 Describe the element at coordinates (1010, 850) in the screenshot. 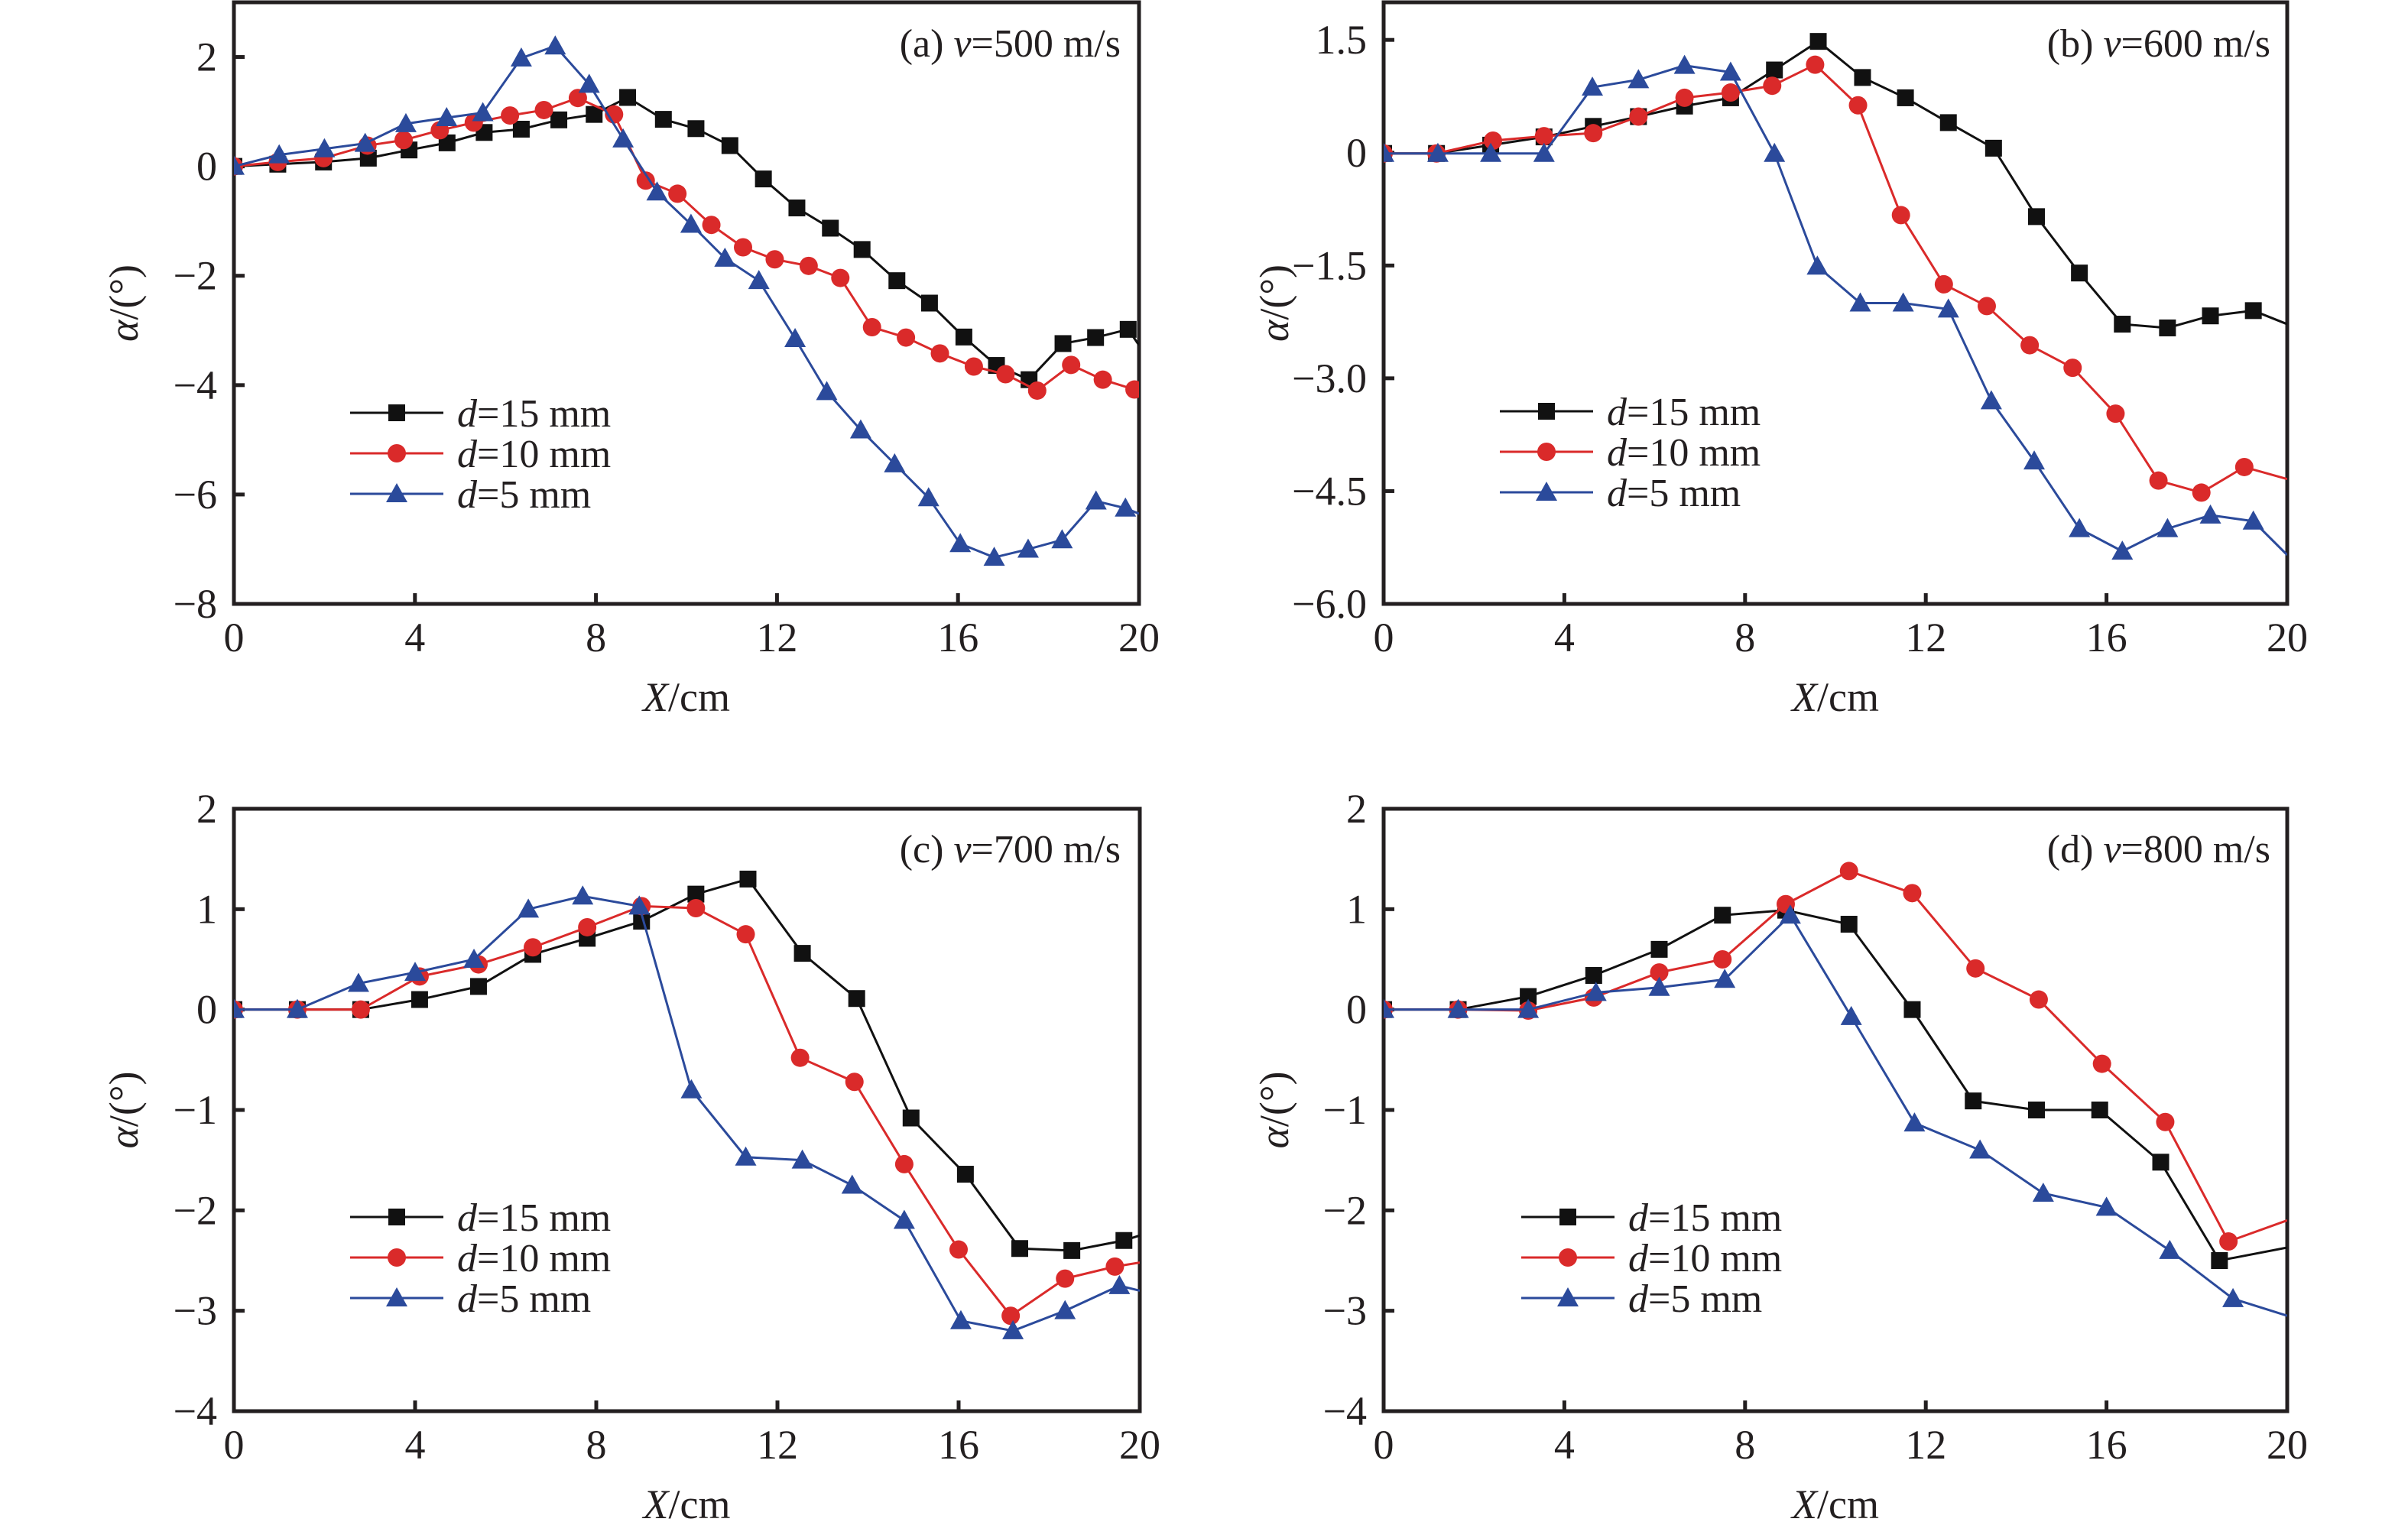

I see `panel-title: (c) v=700 m/s` at that location.